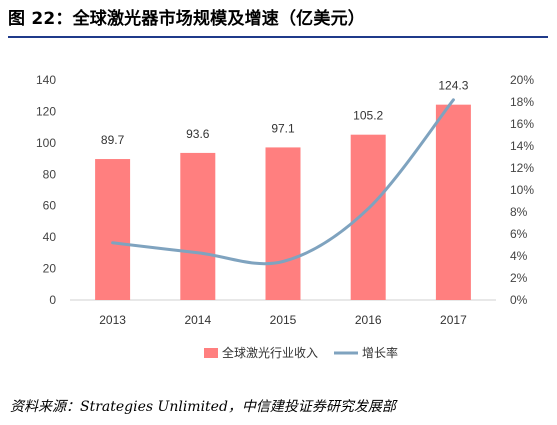 This screenshot has width=557, height=425. What do you see at coordinates (50, 174) in the screenshot?
I see `y-left-tick-label: 80` at bounding box center [50, 174].